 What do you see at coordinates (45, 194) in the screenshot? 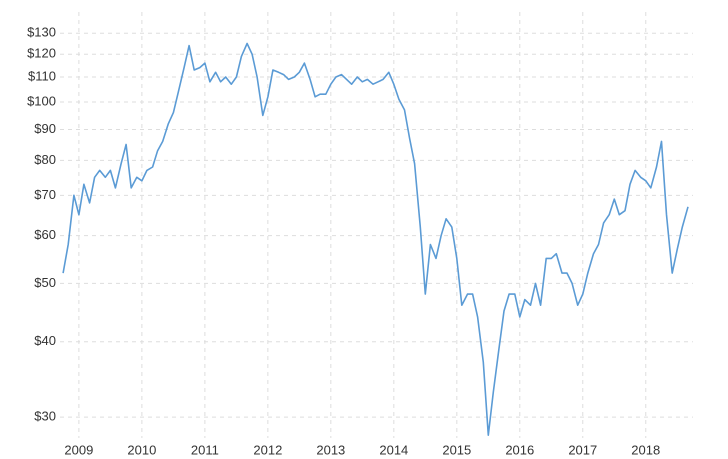
I see `y-tick-label: $70` at bounding box center [45, 194].